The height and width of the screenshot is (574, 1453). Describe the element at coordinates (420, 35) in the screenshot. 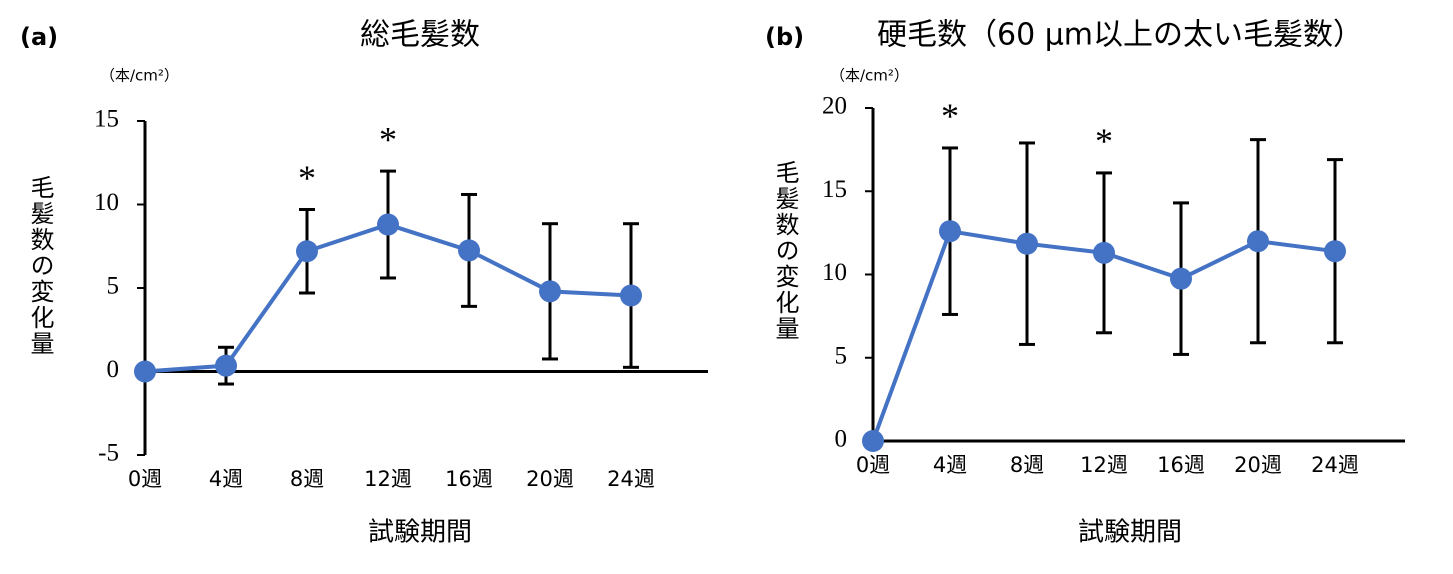

I see `chart-title: 総毛髪数` at that location.